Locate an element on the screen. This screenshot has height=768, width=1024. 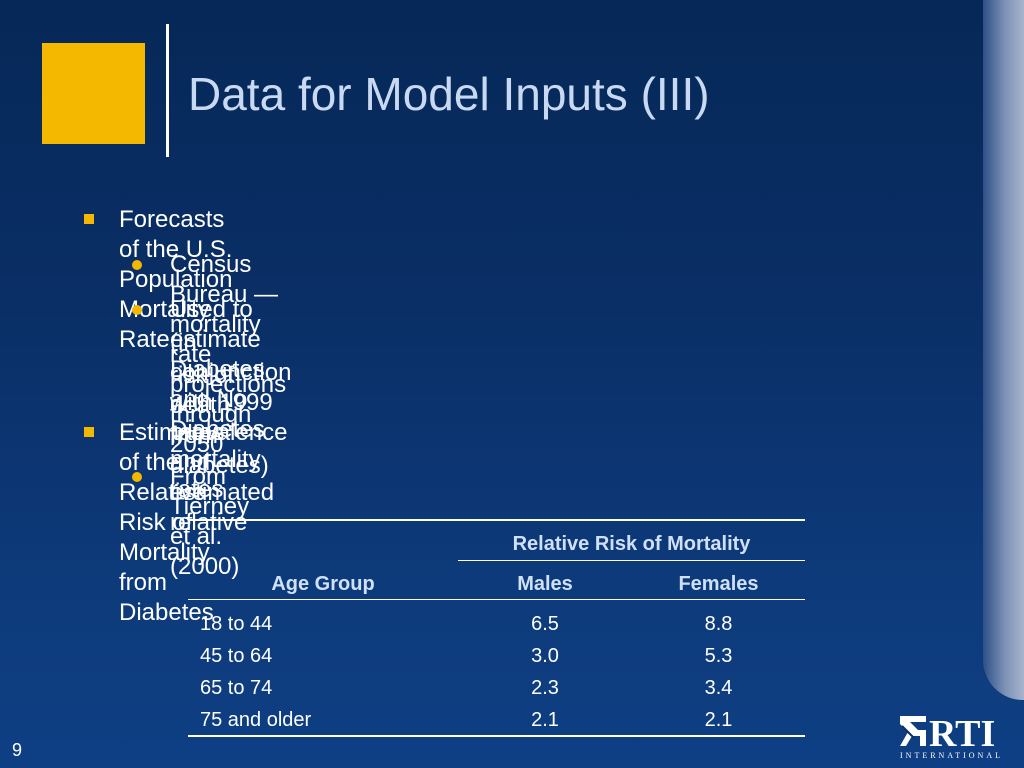
table-header-row: Age Group Males Females is located at coordinates (496, 584).